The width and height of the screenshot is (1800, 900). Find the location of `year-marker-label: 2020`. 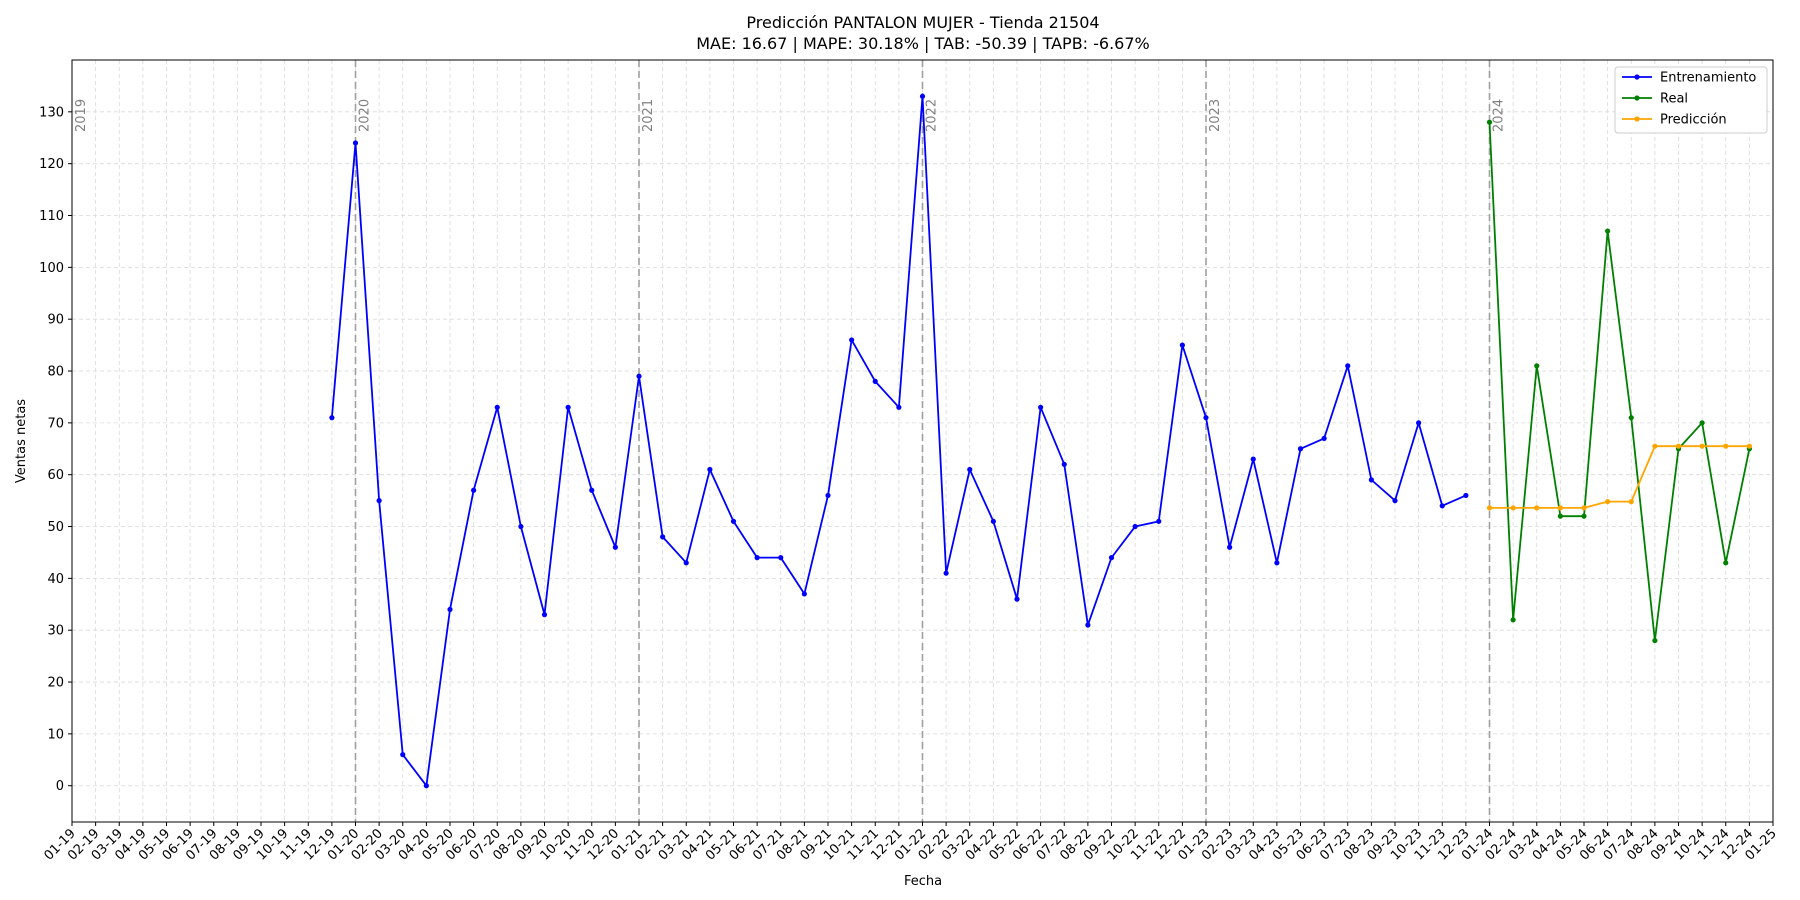

year-marker-label: 2020 is located at coordinates (365, 115).